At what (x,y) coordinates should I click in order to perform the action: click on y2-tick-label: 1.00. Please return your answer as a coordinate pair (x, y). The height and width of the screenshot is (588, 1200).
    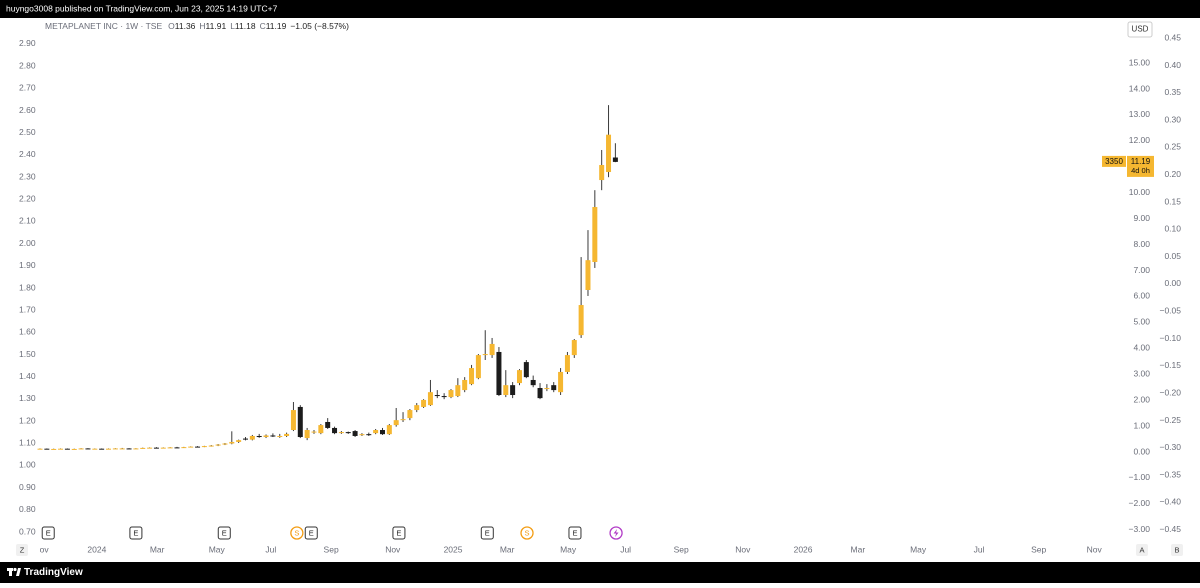
    Looking at the image, I should click on (27, 465).